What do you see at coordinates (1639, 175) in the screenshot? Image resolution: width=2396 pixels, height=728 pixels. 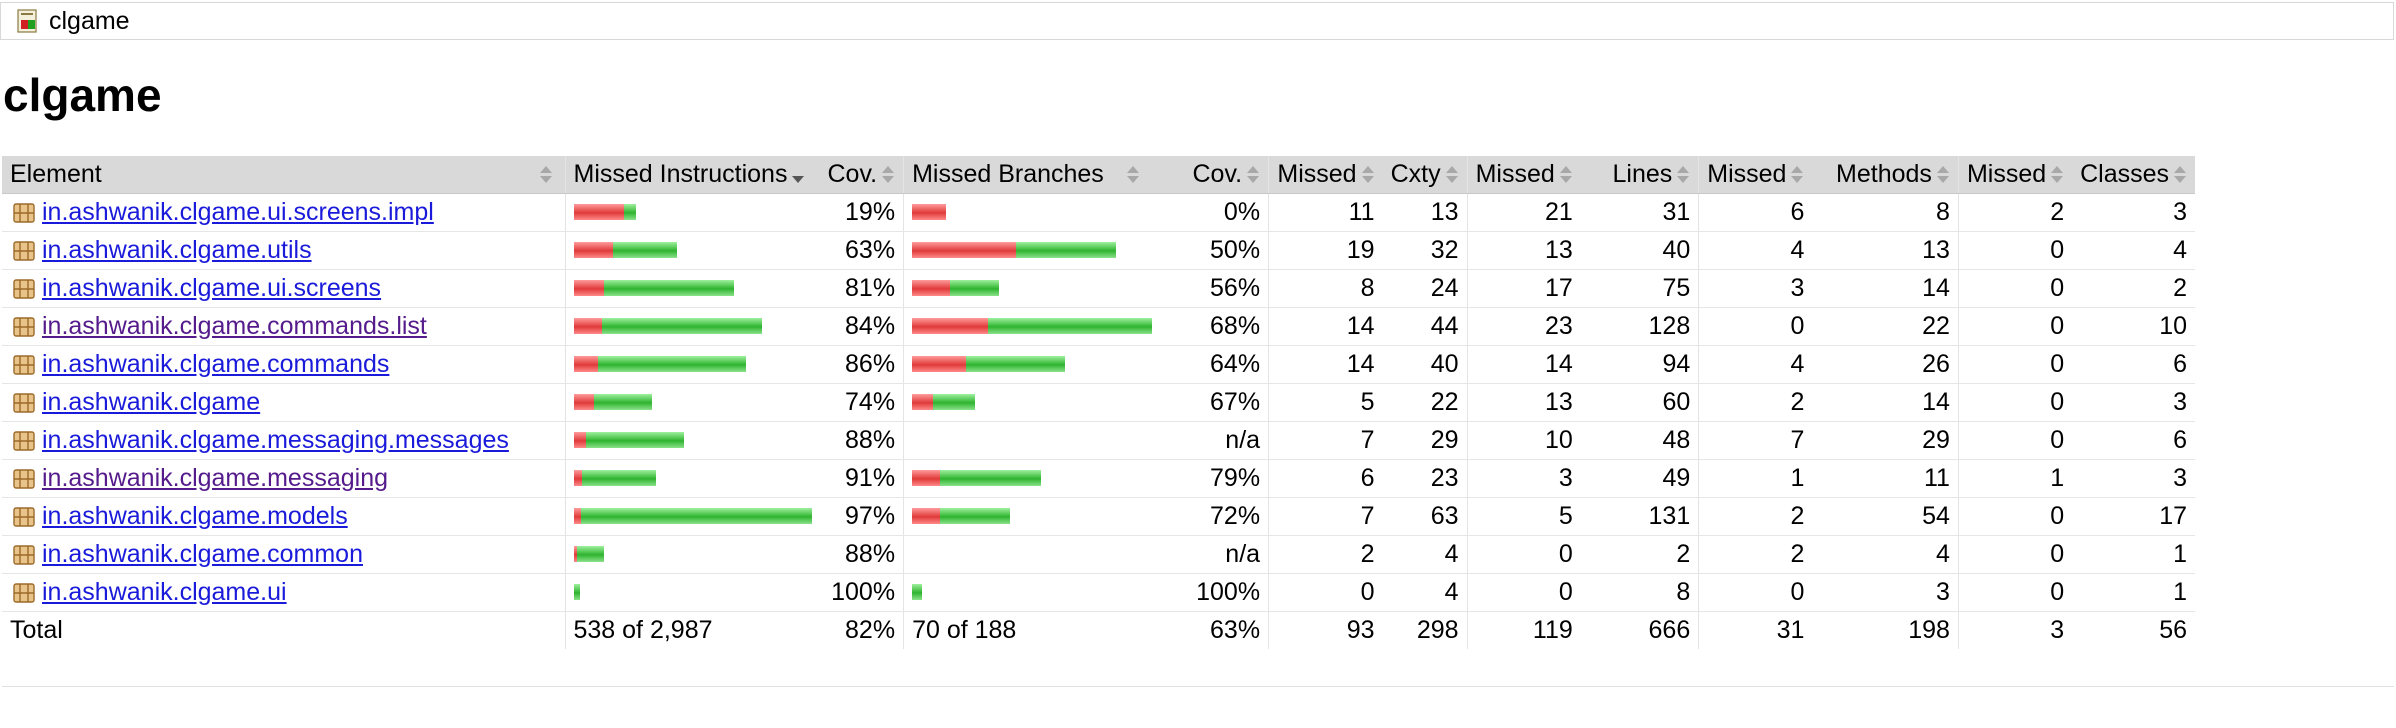 I see `col-lines: Lines` at bounding box center [1639, 175].